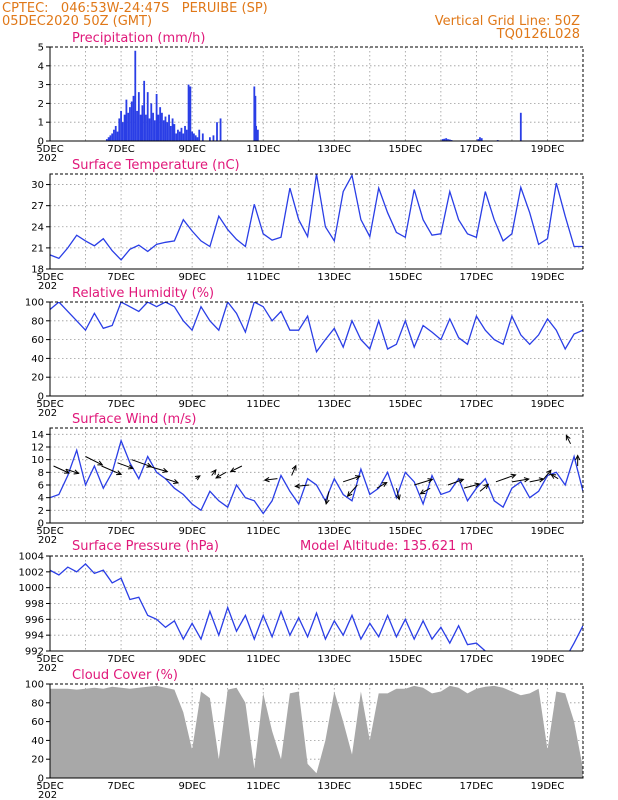 The height and width of the screenshot is (800, 618). Describe the element at coordinates (41, 123) in the screenshot. I see `ytick-label: 1` at that location.